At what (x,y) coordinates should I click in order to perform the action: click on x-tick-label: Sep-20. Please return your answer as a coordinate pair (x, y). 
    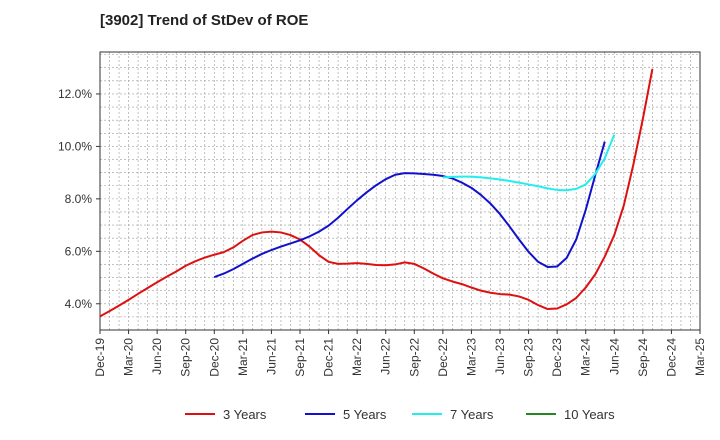
    Looking at the image, I should click on (186, 357).